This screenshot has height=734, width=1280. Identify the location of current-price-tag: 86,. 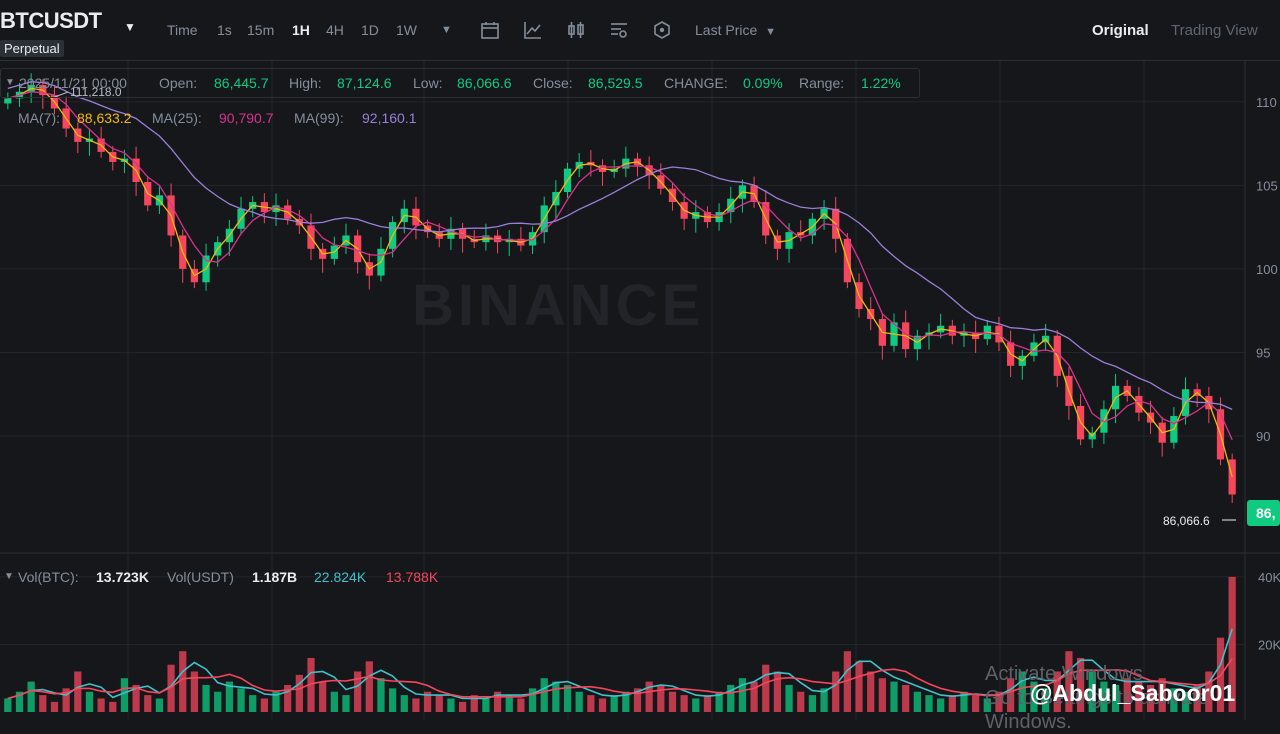
(1265, 513).